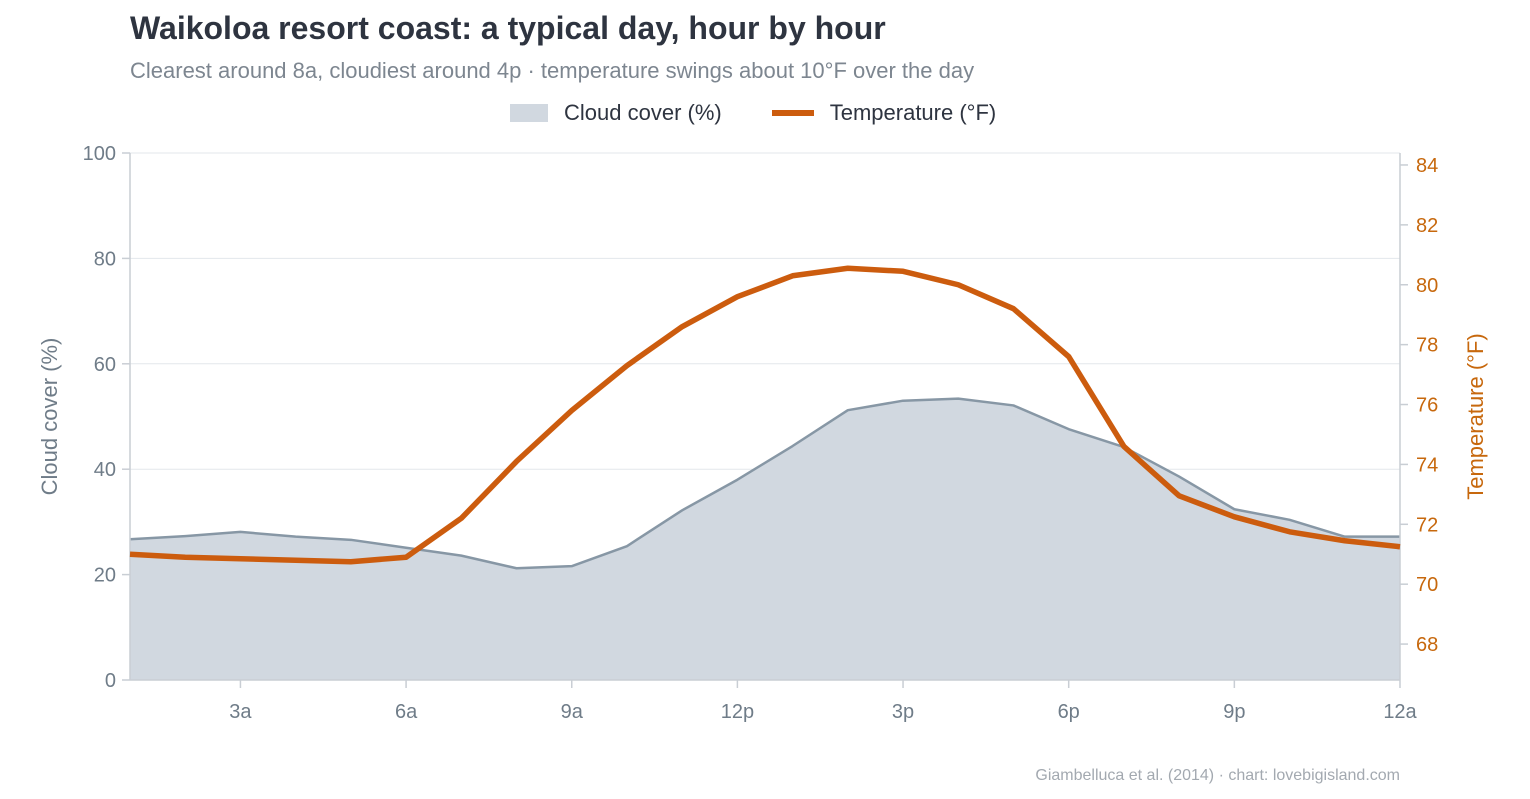 The image size is (1530, 799). Describe the element at coordinates (105, 259) in the screenshot. I see `y-left-tick-label: 80` at that location.